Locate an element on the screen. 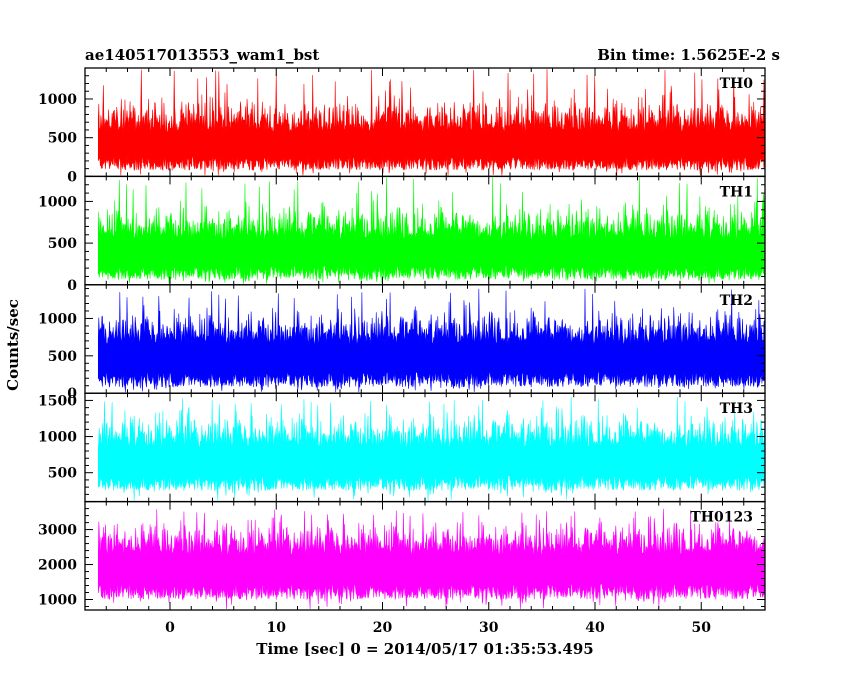 This screenshot has width=850, height=680. panel-th2: 0 500 1000 TH2 is located at coordinates (402, 343).